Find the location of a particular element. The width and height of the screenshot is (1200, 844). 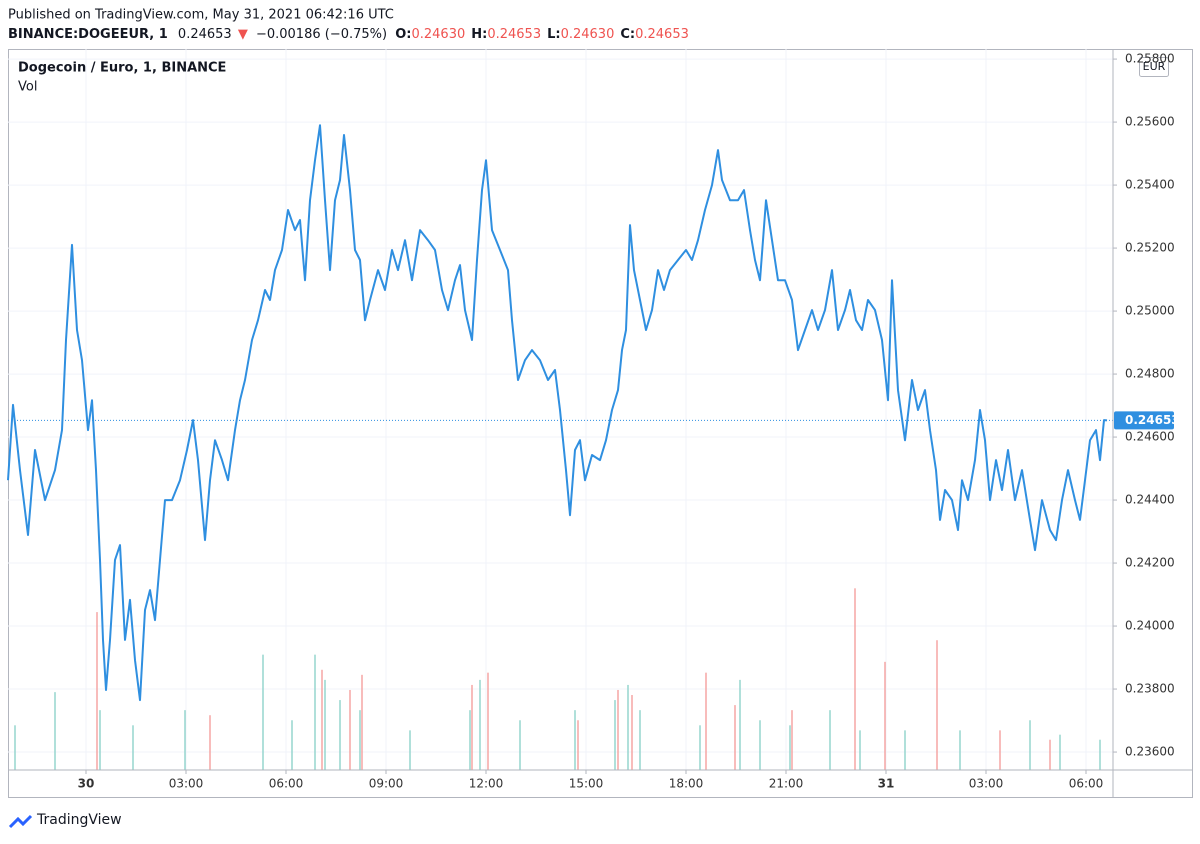

x-tick-label: 15:00 is located at coordinates (586, 784).